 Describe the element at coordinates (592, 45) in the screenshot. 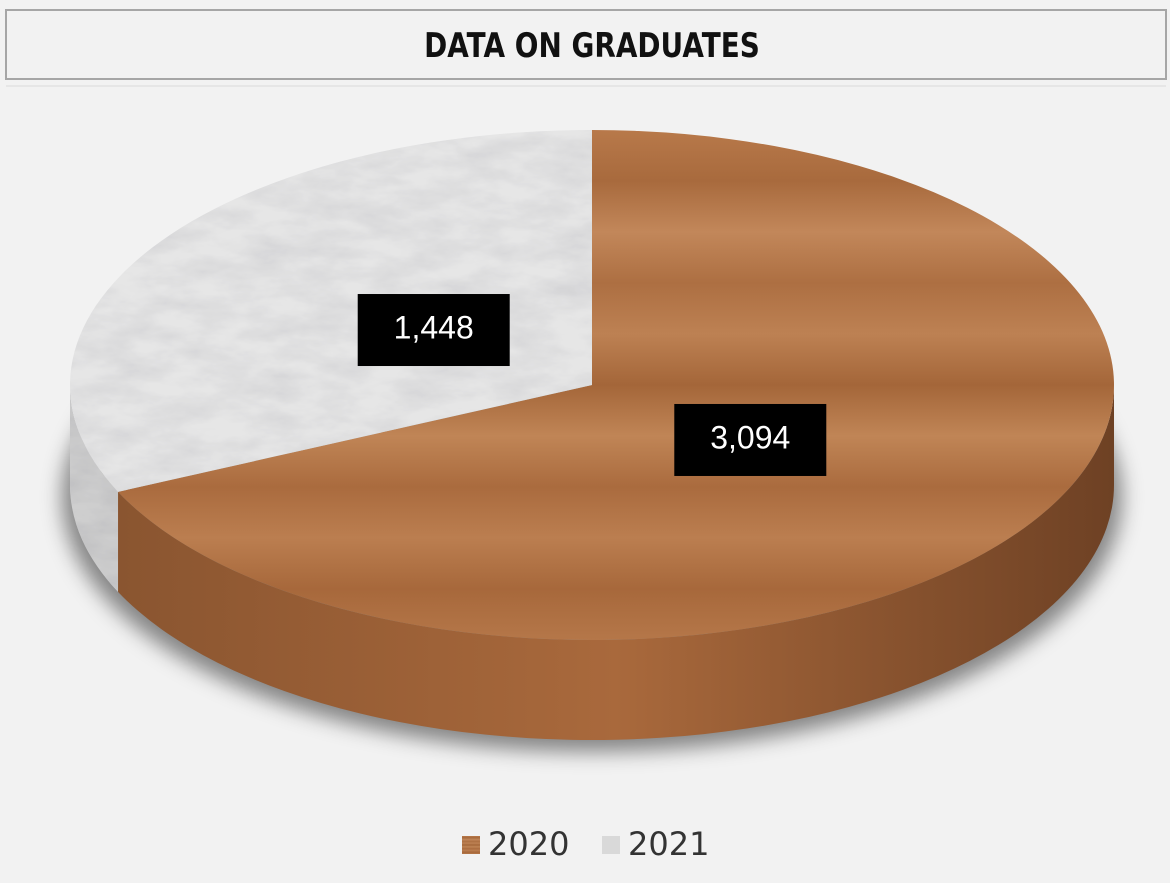

I see `chart-title: DATA ON GRADUATES` at that location.